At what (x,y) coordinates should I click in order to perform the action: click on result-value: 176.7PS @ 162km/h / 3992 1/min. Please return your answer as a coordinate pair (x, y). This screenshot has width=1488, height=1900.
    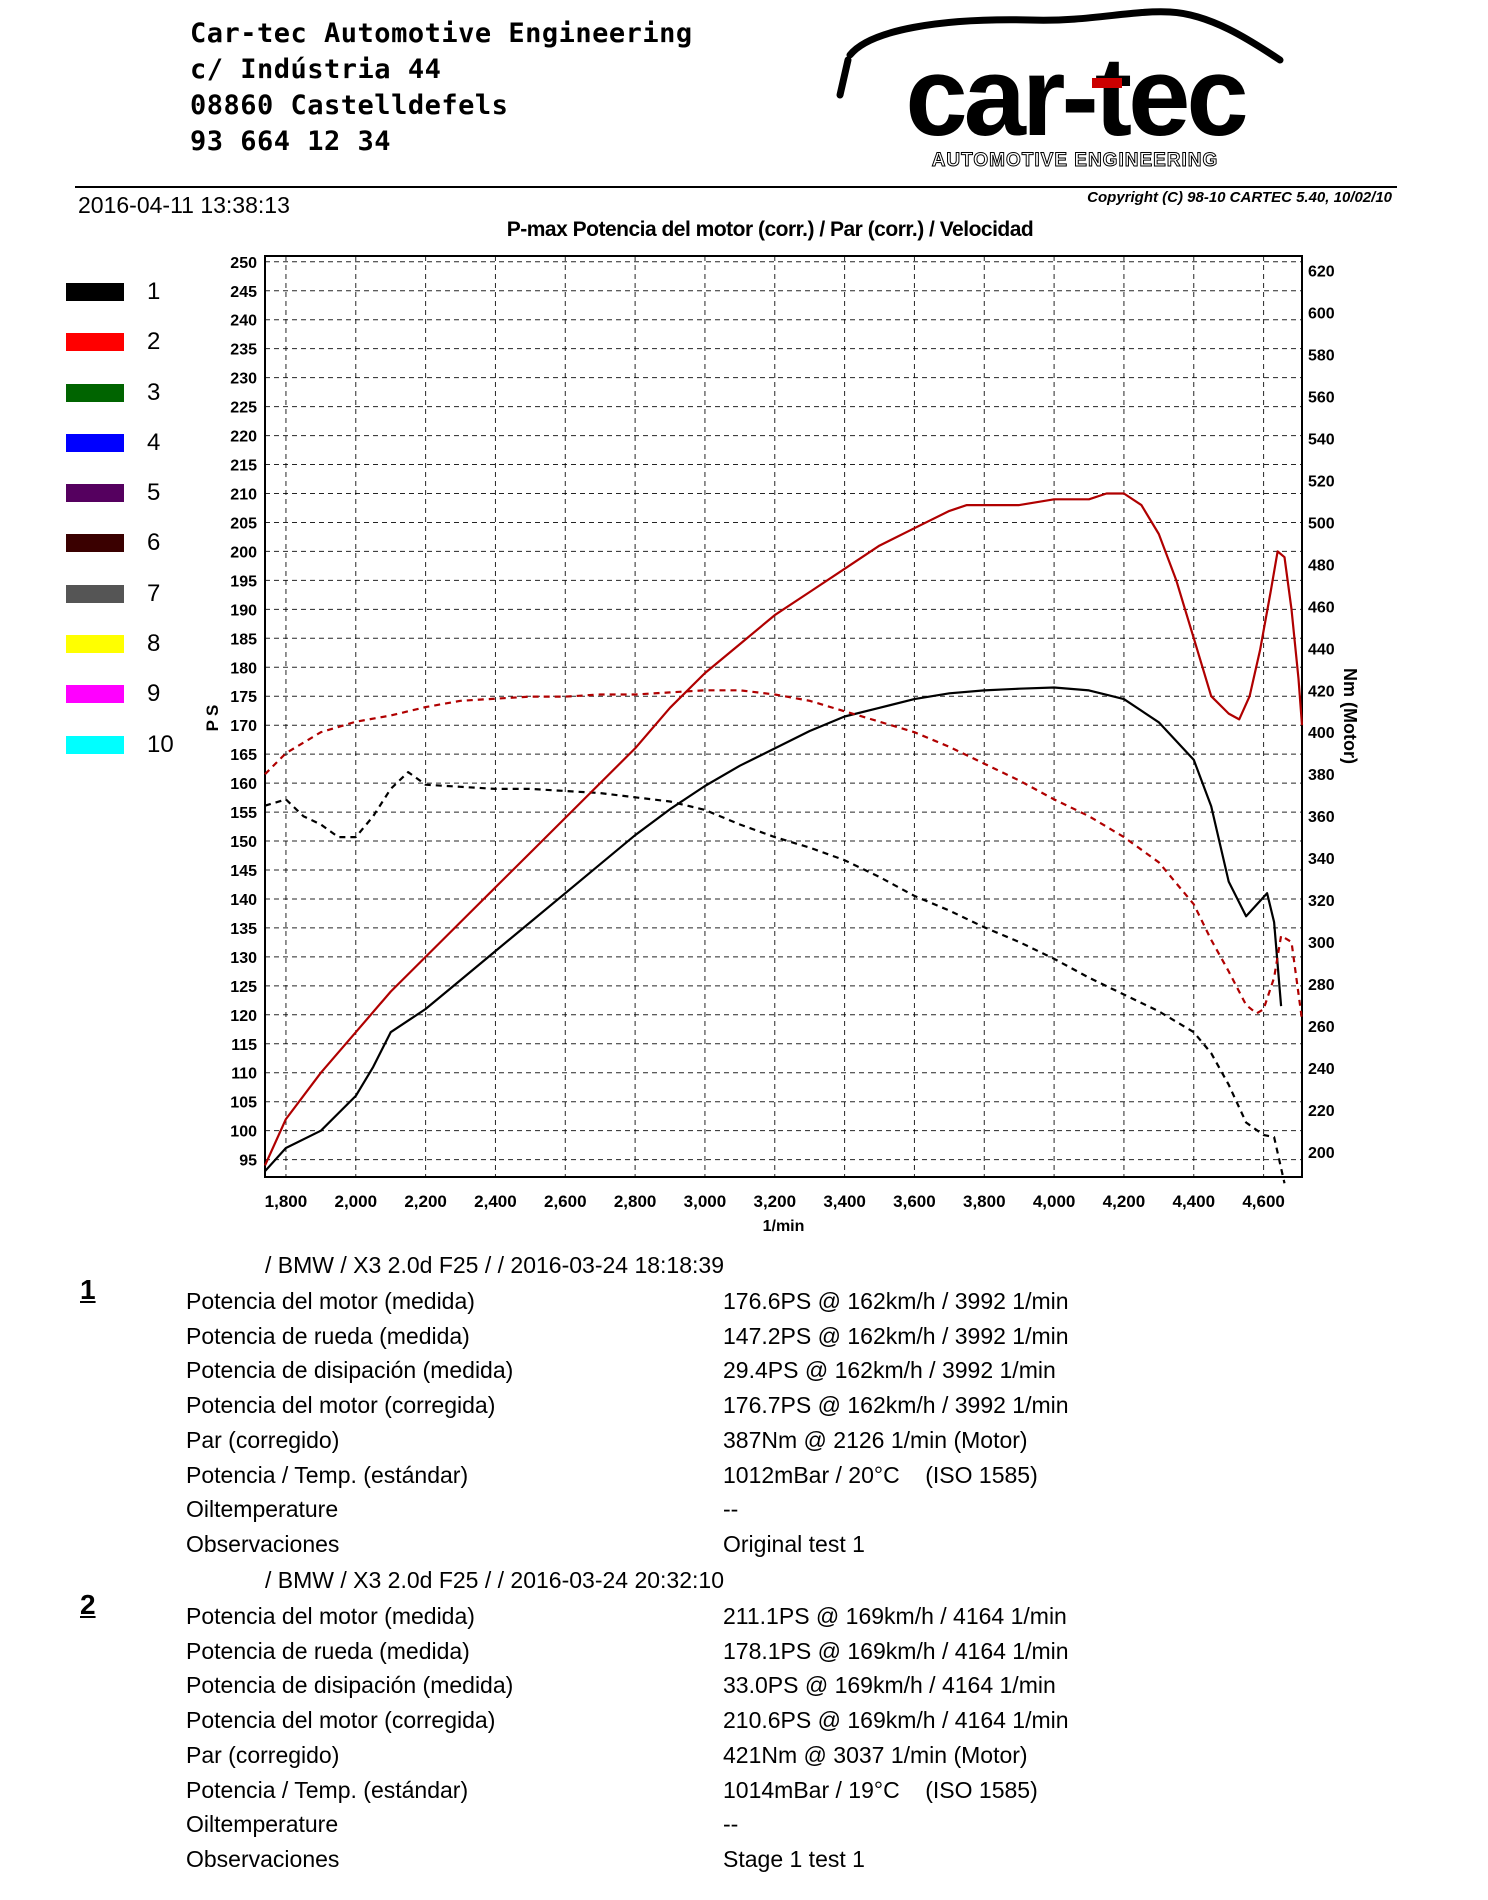
    Looking at the image, I should click on (896, 1405).